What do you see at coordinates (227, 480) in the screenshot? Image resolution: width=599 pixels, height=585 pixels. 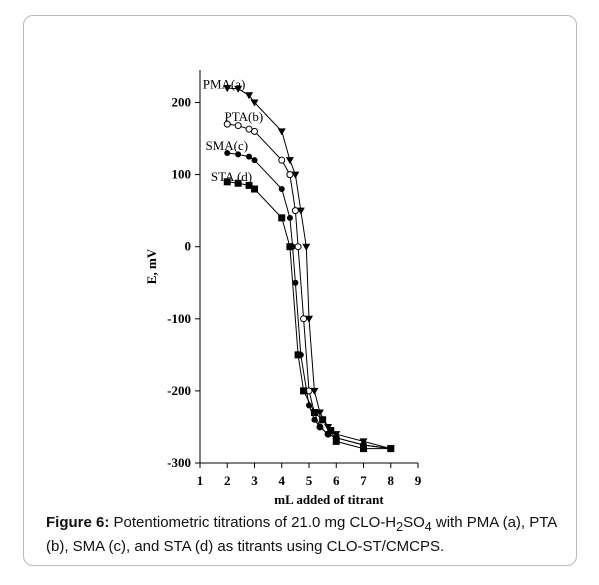 I see `x-tick-label: 2` at bounding box center [227, 480].